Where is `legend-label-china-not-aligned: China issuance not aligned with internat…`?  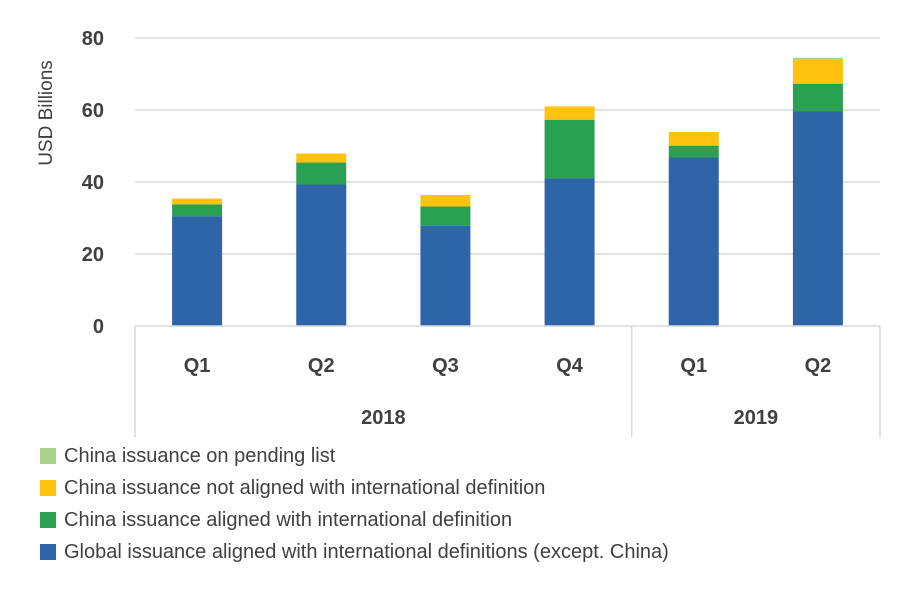 legend-label-china-not-aligned: China issuance not aligned with internat… is located at coordinates (305, 487).